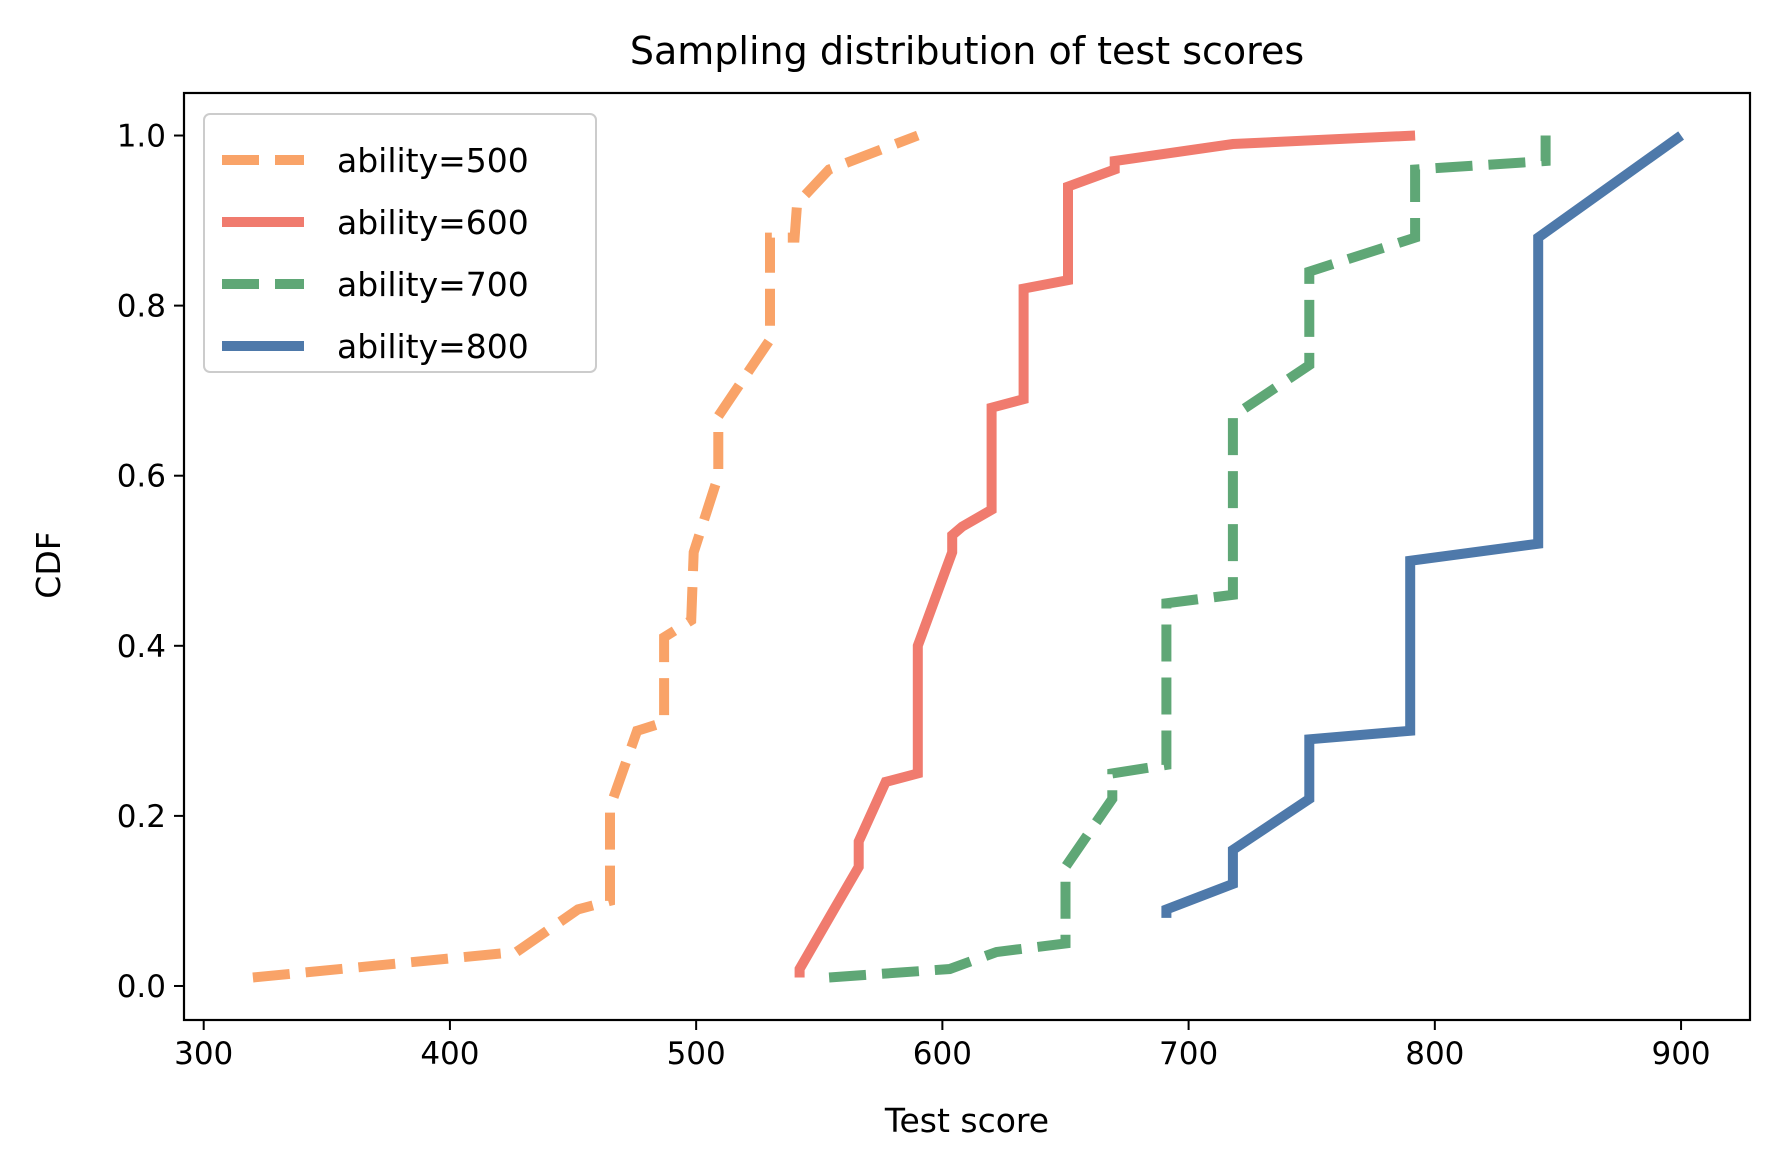 This screenshot has height=1170, width=1770. What do you see at coordinates (942, 1054) in the screenshot?
I see `x-tick-label: 600` at bounding box center [942, 1054].